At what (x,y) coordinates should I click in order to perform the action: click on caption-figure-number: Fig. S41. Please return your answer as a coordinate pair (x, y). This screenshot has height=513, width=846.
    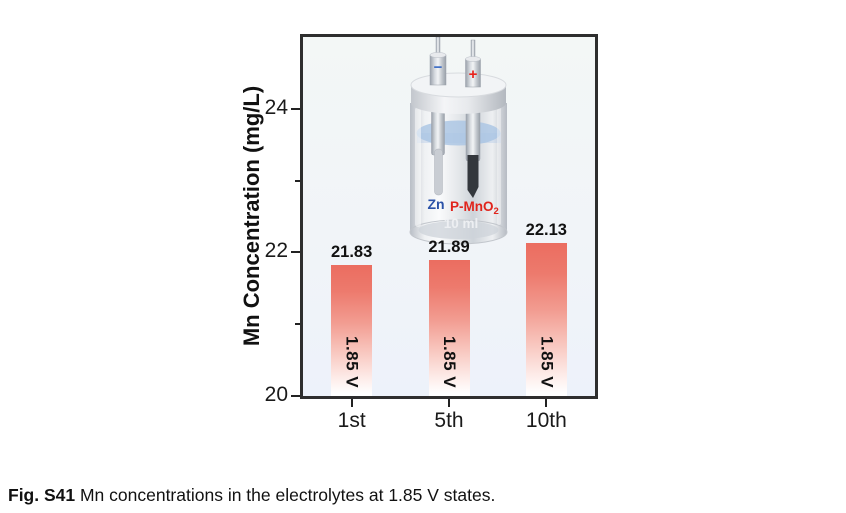
    Looking at the image, I should click on (42, 495).